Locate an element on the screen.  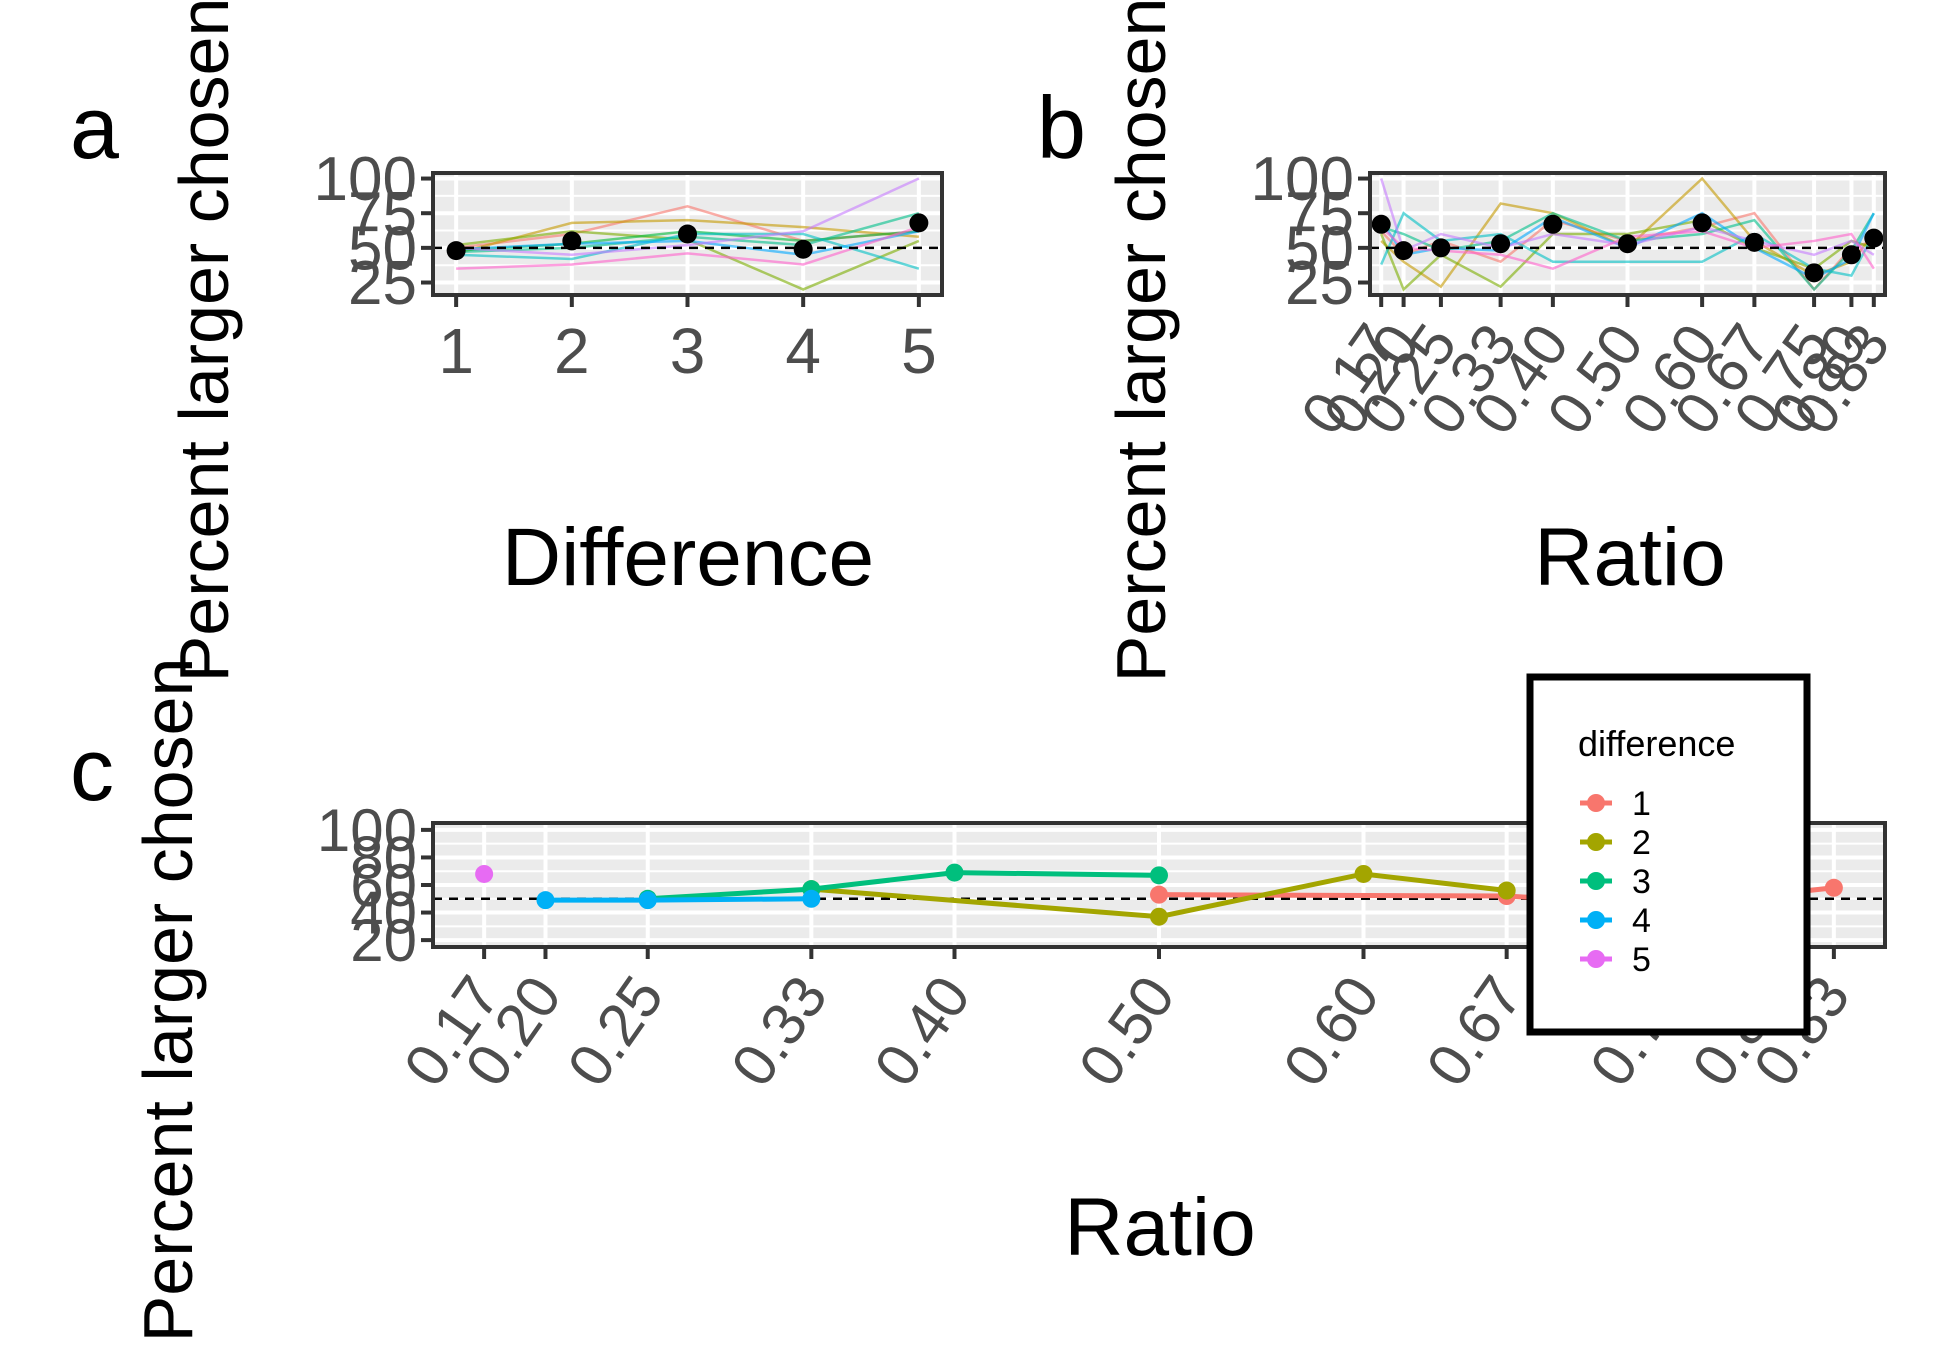
panel-c-y-tick-label: 100 is located at coordinates (367, 830).